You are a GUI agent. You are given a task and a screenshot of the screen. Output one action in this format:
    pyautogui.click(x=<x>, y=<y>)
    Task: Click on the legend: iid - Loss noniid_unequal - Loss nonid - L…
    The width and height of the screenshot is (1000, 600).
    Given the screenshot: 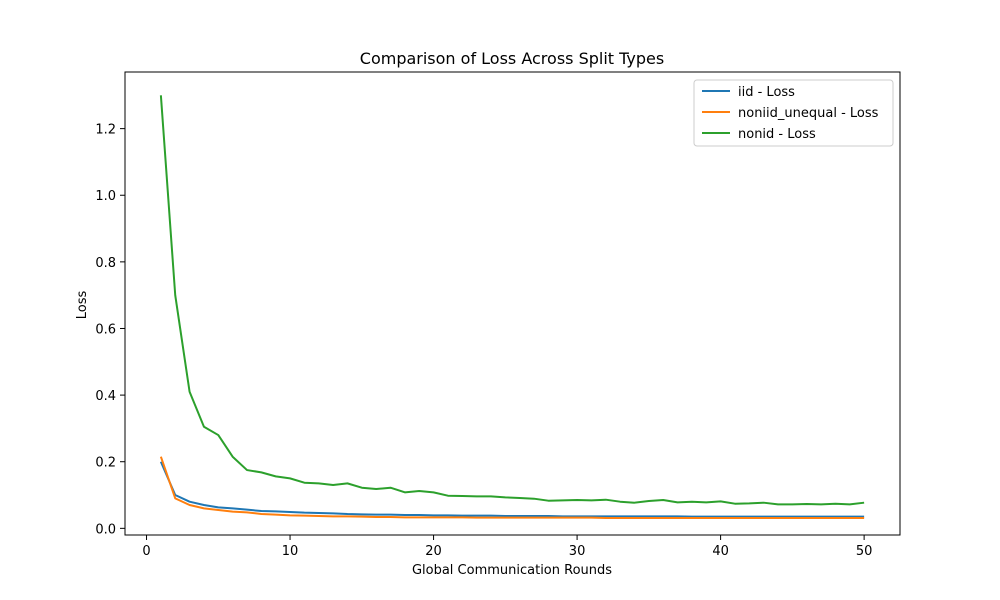 What is the action you would take?
    pyautogui.click(x=793, y=113)
    